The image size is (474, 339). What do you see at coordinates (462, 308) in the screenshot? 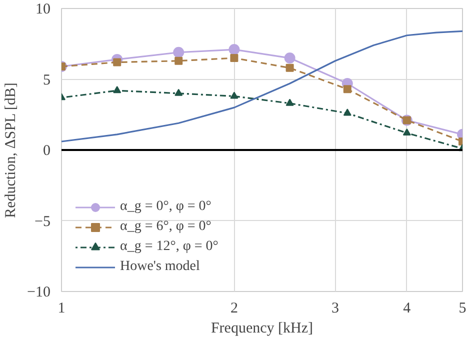
I see `x-tick-label: 5` at bounding box center [462, 308].